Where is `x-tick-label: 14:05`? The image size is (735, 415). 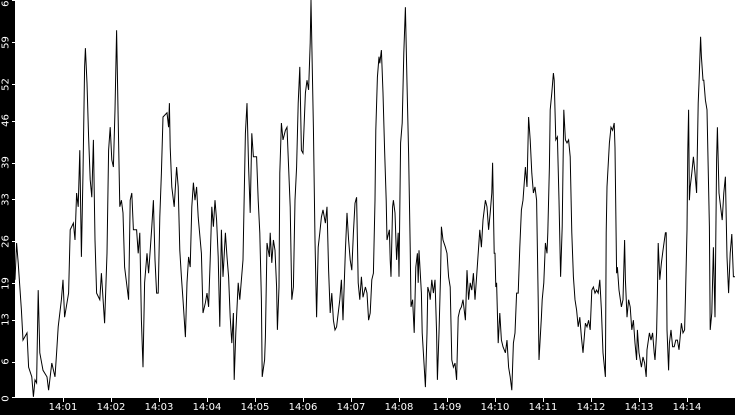
x-tick-label: 14:05 is located at coordinates (255, 407).